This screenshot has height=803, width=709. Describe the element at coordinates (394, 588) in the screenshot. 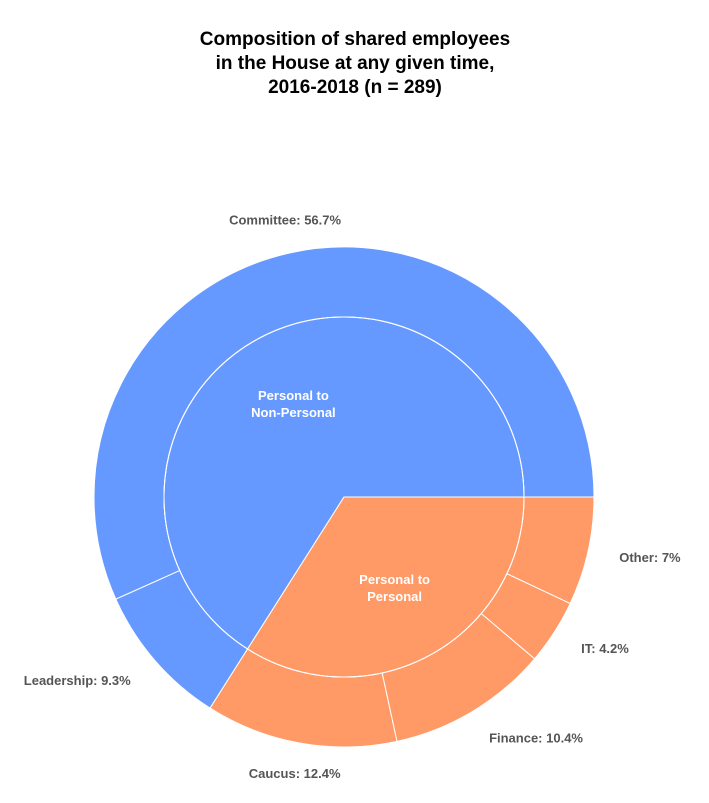

I see `inner-label: Personal to Personal` at that location.